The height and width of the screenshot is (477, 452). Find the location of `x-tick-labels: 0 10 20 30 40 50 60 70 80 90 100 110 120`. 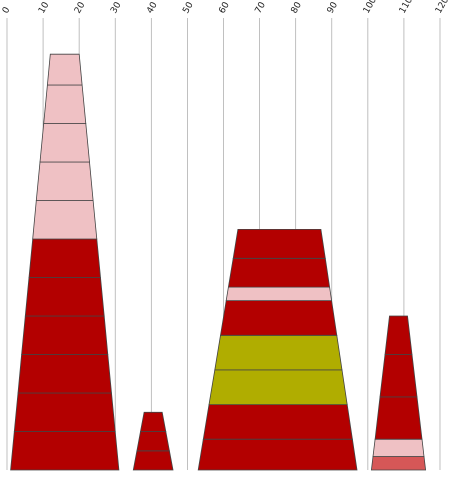

x-tick-labels: 0 10 20 30 40 50 60 70 80 90 100 110 120 is located at coordinates (226, 8).